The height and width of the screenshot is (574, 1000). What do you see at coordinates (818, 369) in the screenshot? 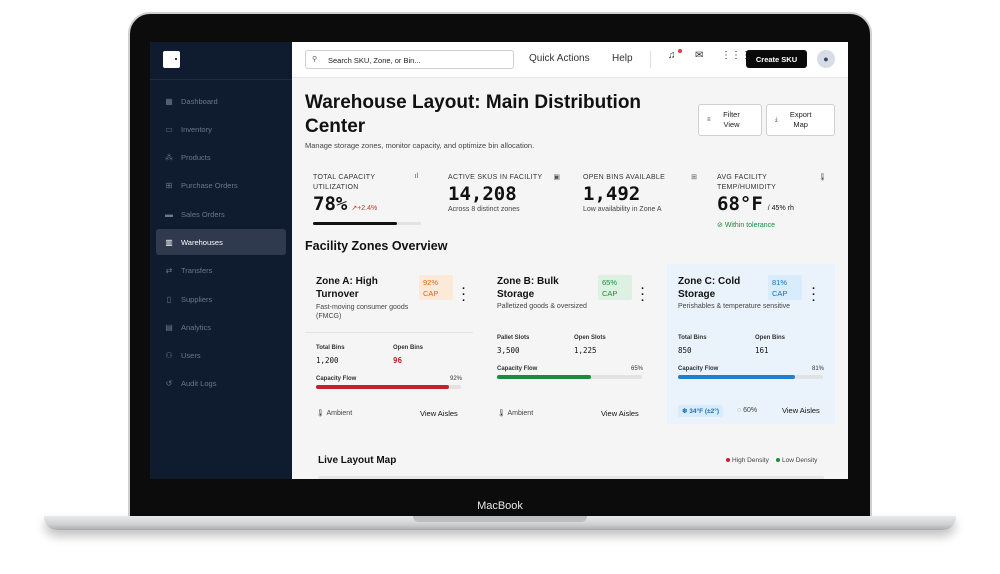
I see `capacity-flow-percent: 81%` at bounding box center [818, 369].